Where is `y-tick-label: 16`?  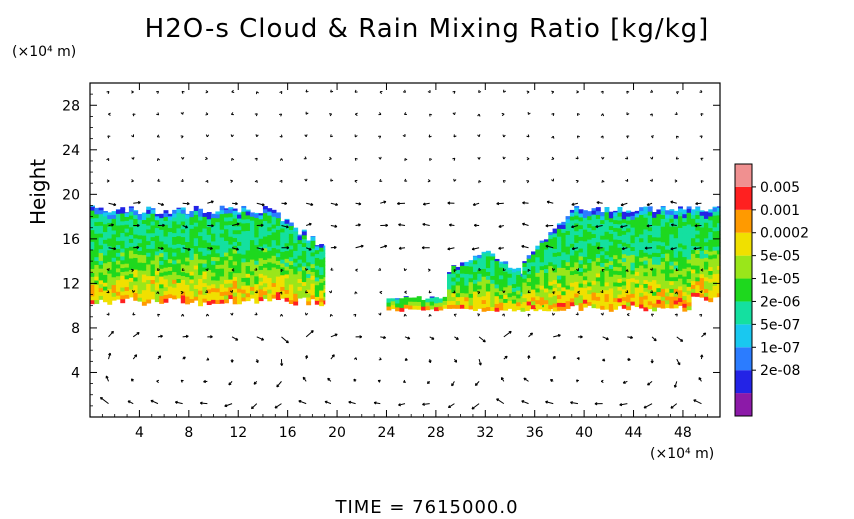
y-tick-label: 16 is located at coordinates (71, 240).